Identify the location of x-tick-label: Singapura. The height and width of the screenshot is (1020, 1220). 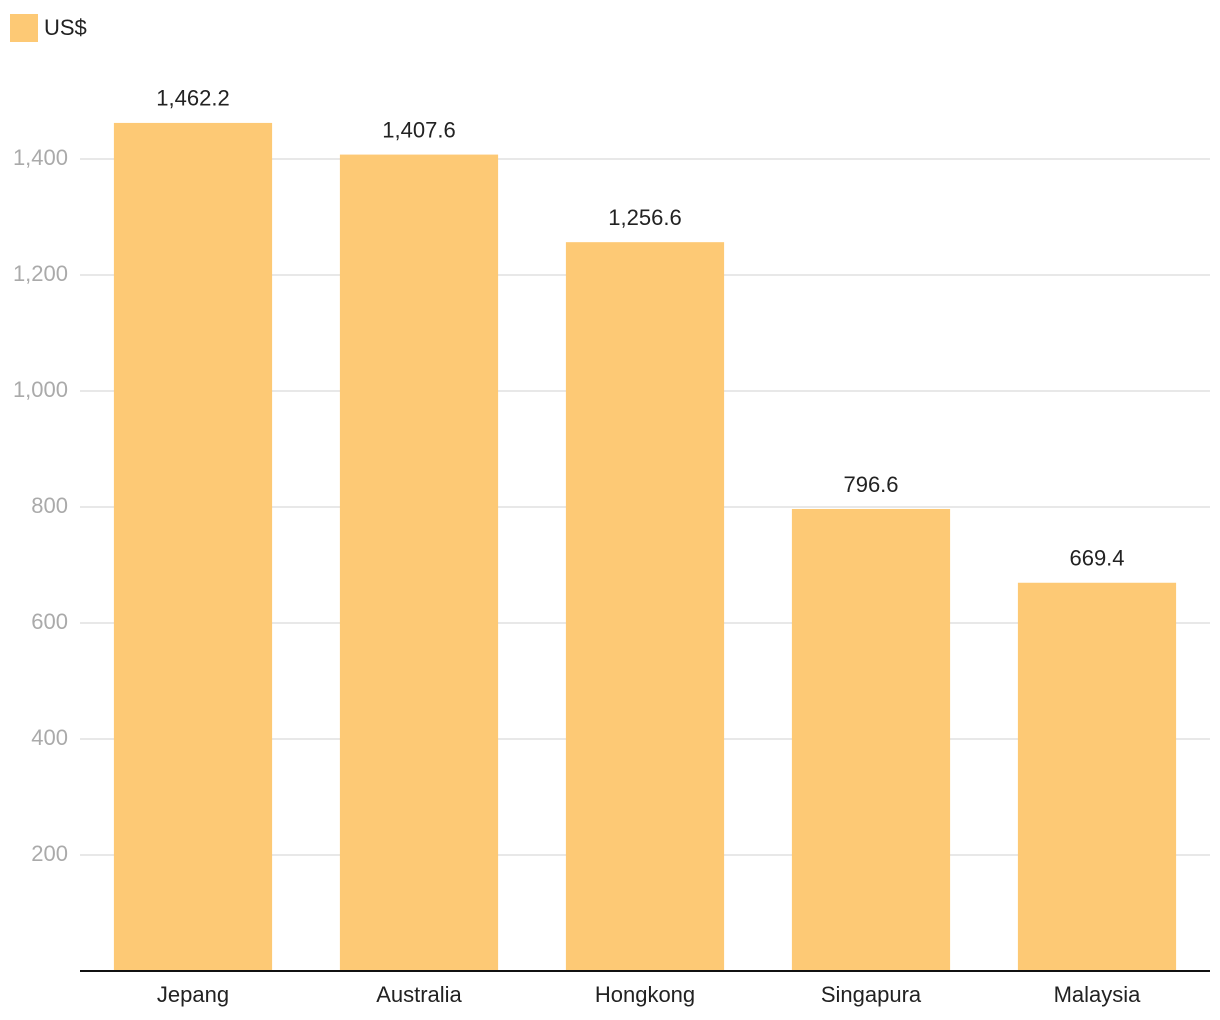
(871, 994).